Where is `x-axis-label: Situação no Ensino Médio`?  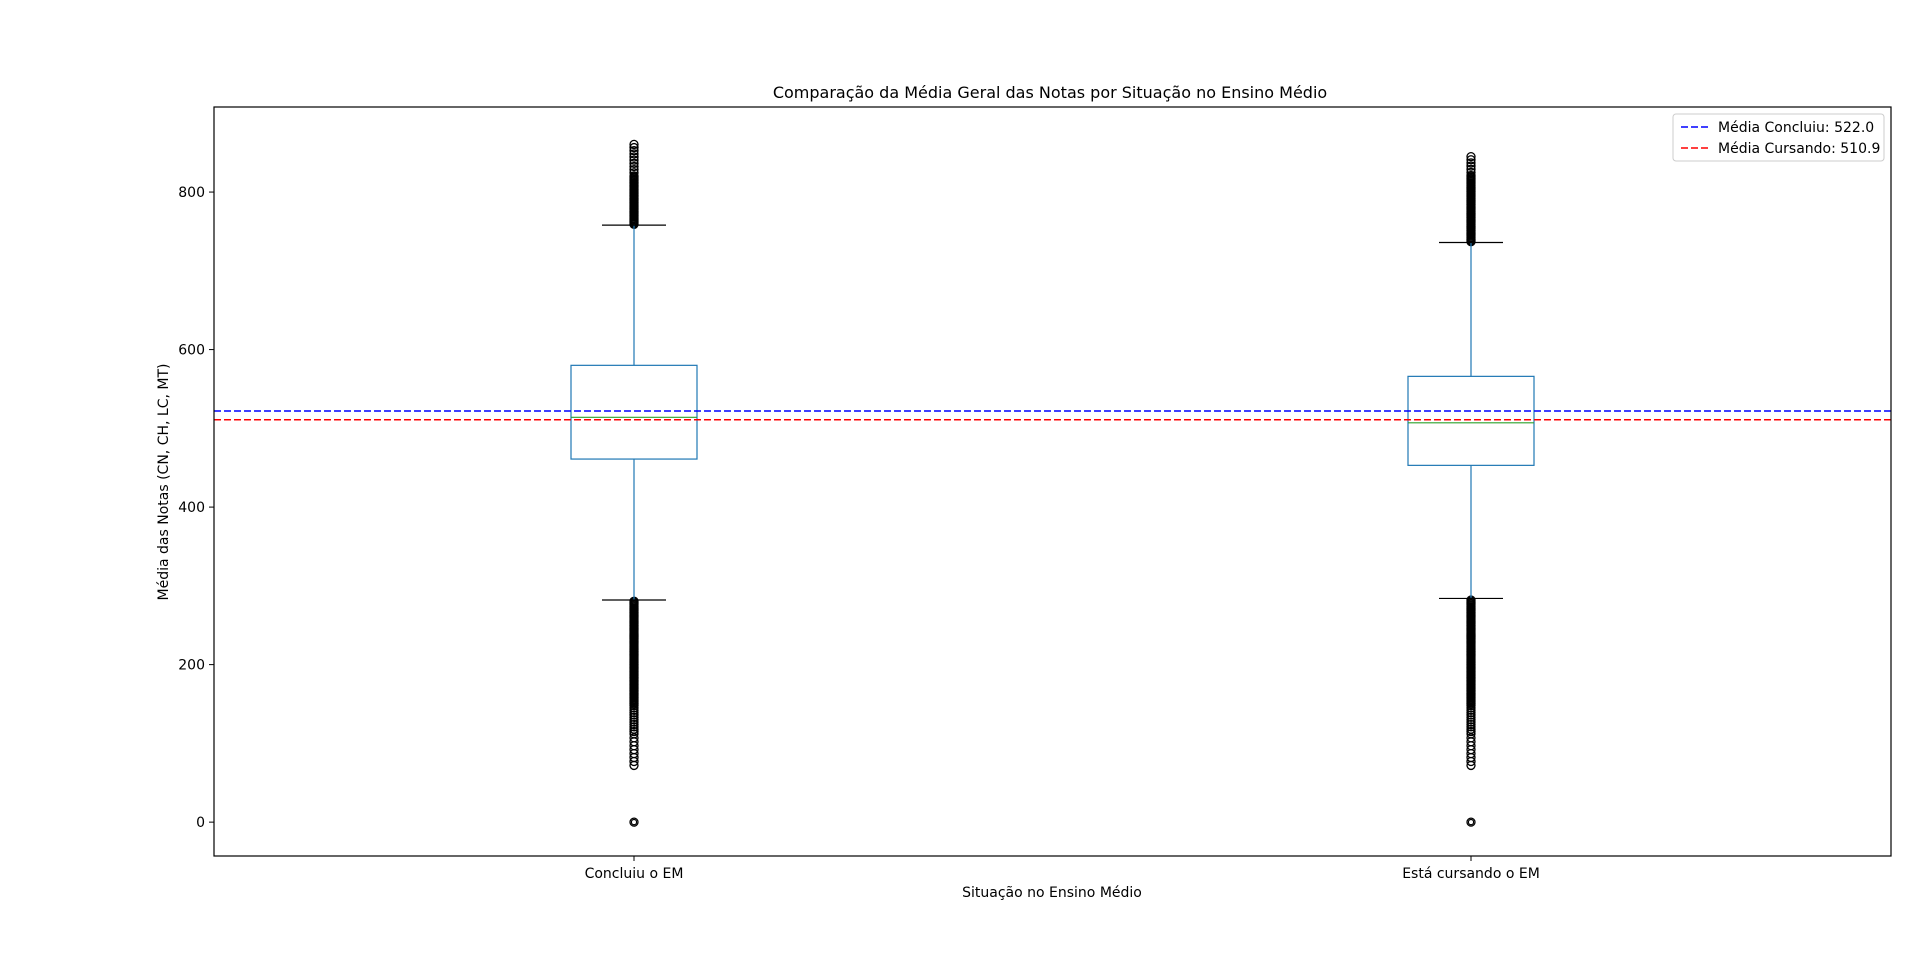 x-axis-label: Situação no Ensino Médio is located at coordinates (1052, 893).